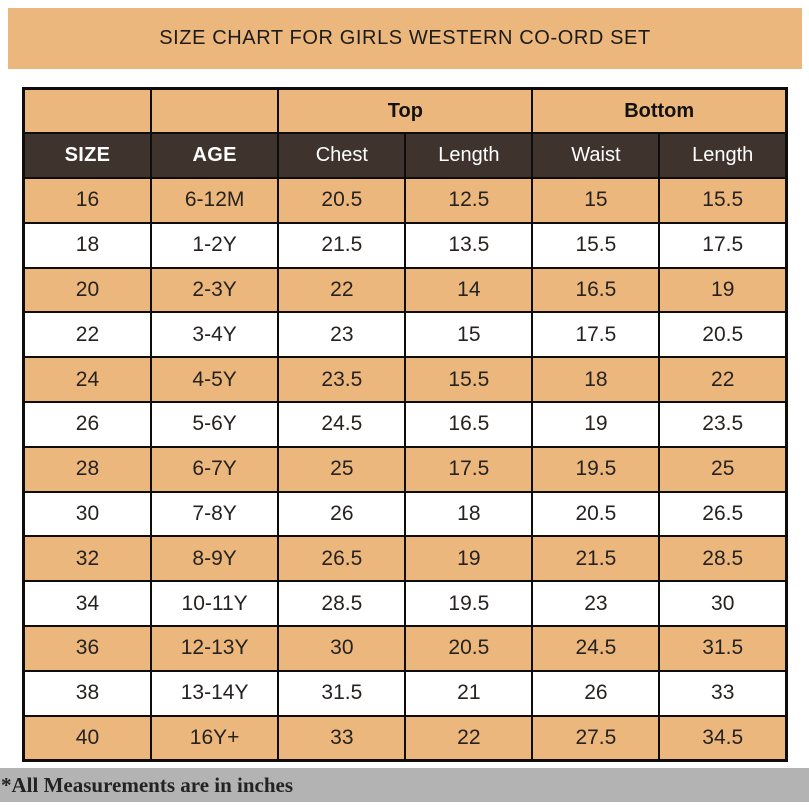  Describe the element at coordinates (214, 693) in the screenshot. I see `table-cell: 13-14Y` at that location.